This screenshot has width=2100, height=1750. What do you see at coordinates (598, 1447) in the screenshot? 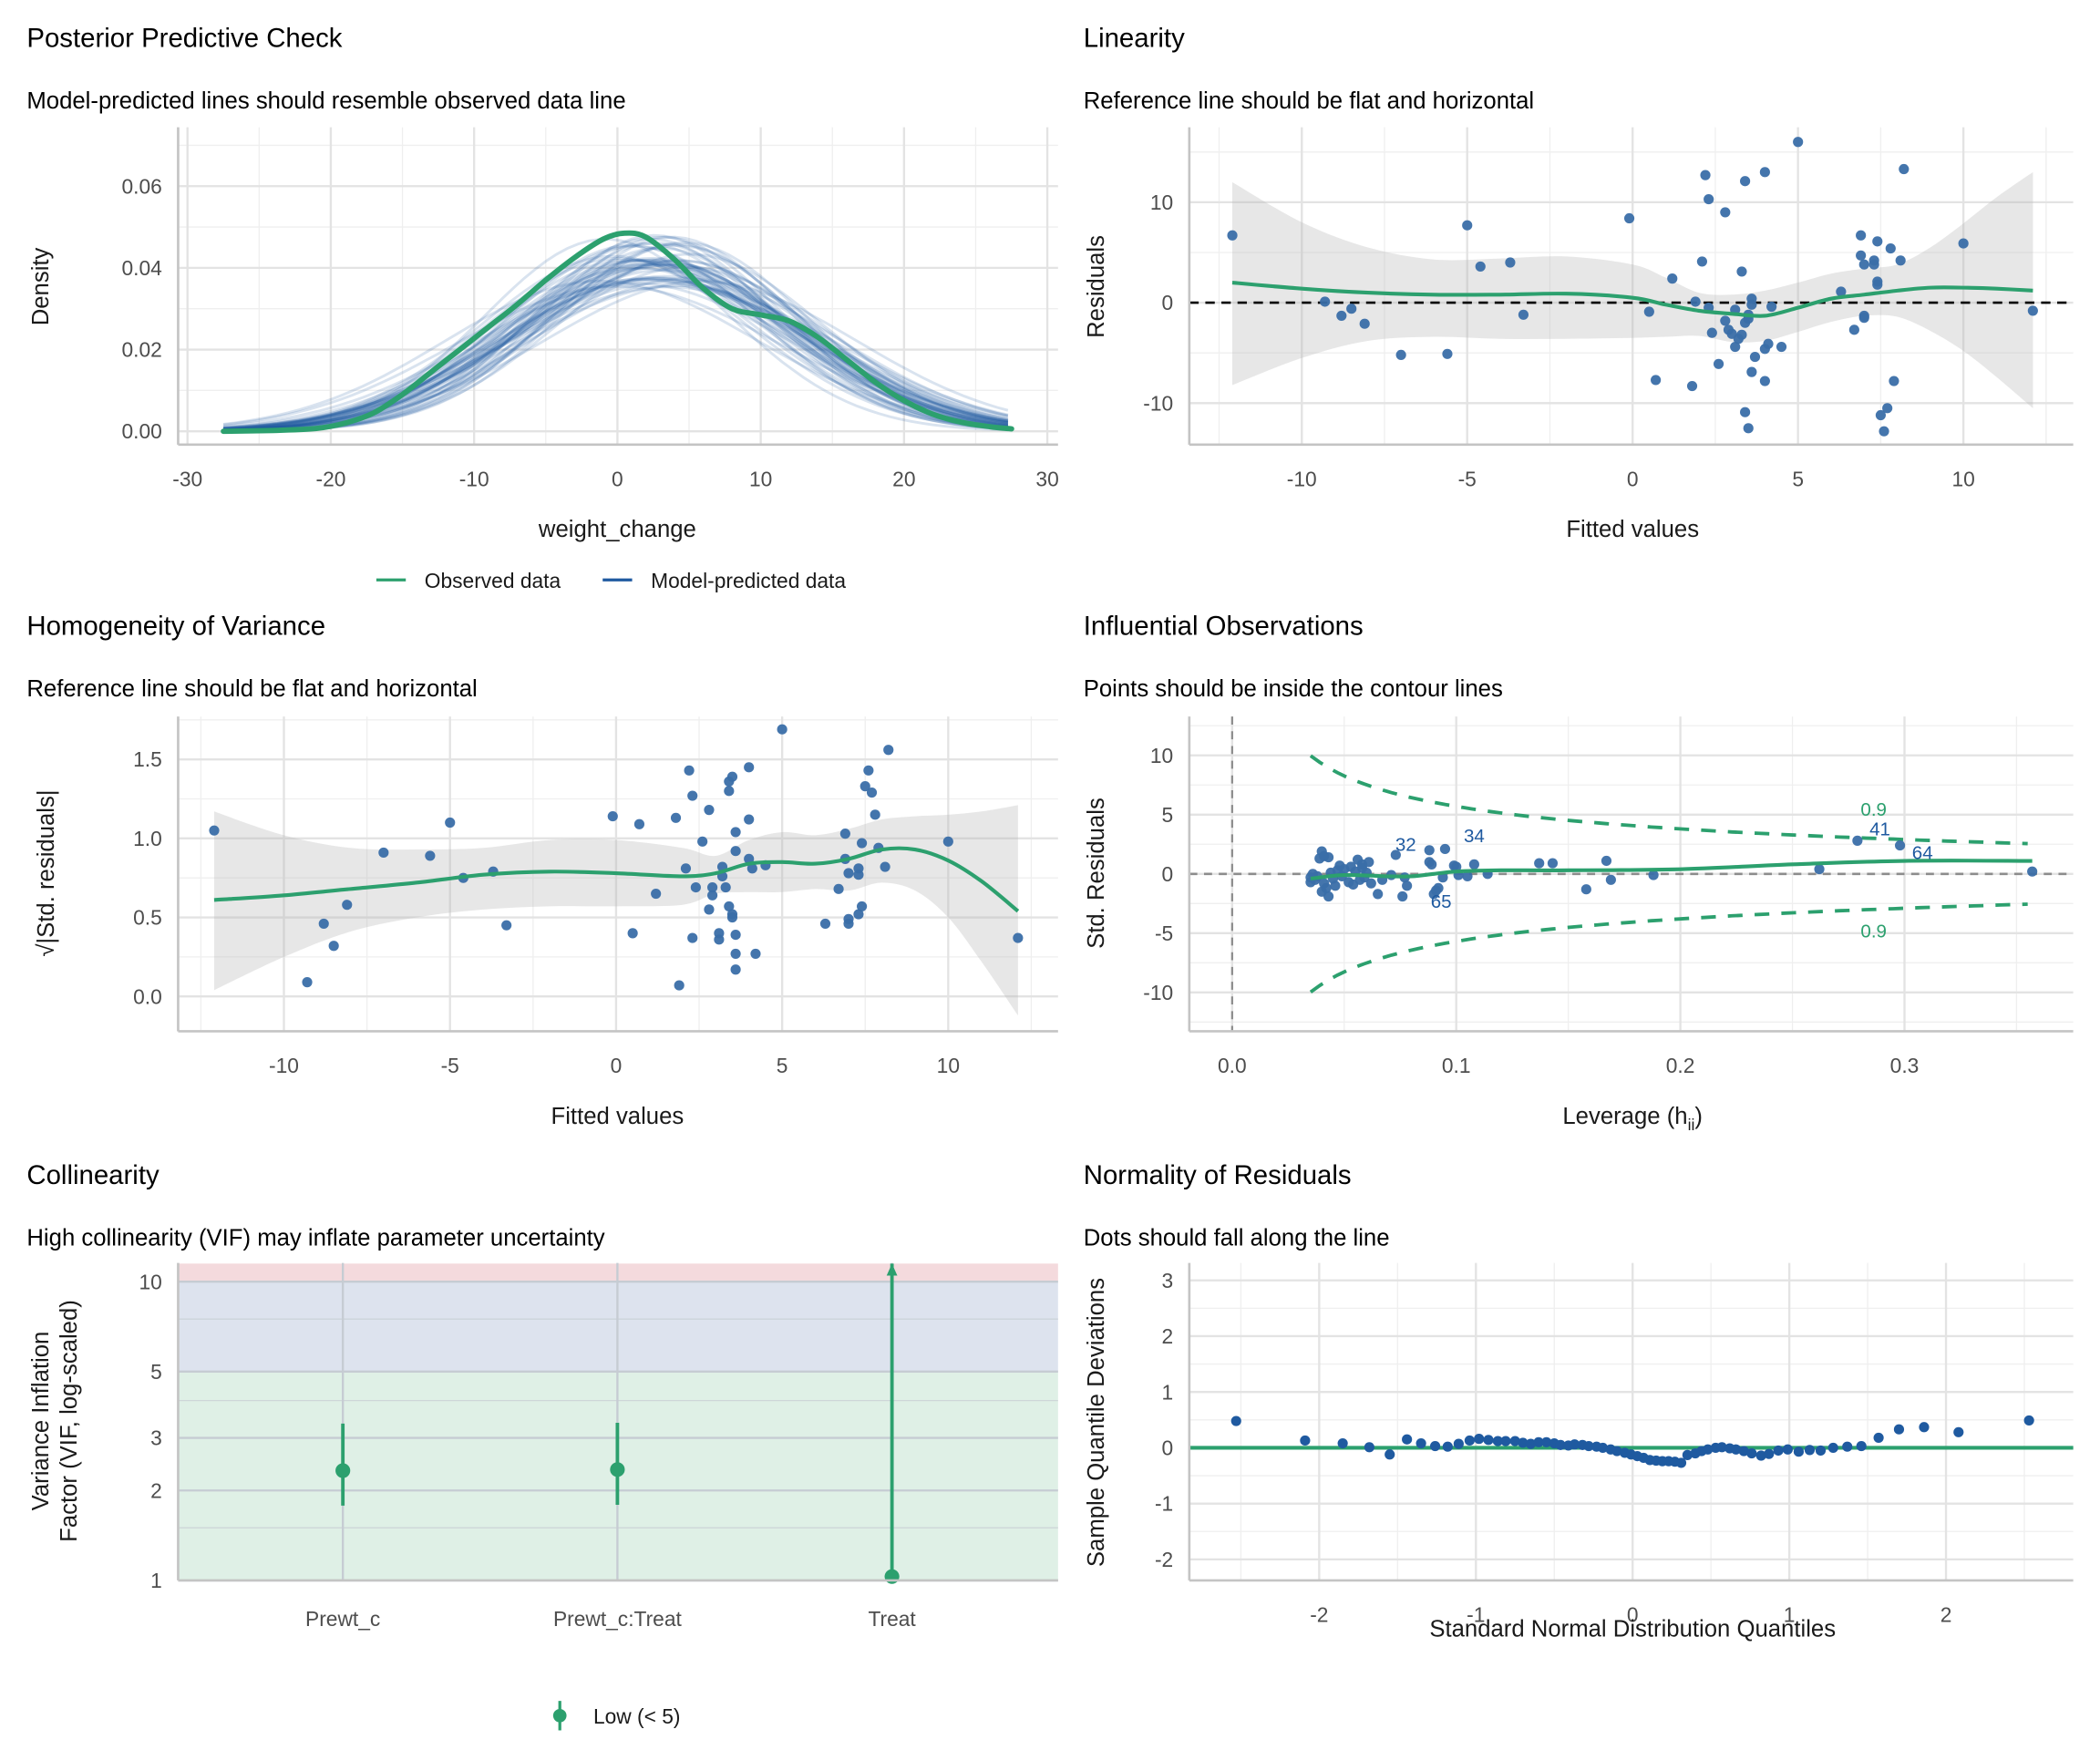
I see `plot-area-collinearity: 1 2 3 5 10 Prewt_c Prewt_c:Treat Treat` at bounding box center [598, 1447].